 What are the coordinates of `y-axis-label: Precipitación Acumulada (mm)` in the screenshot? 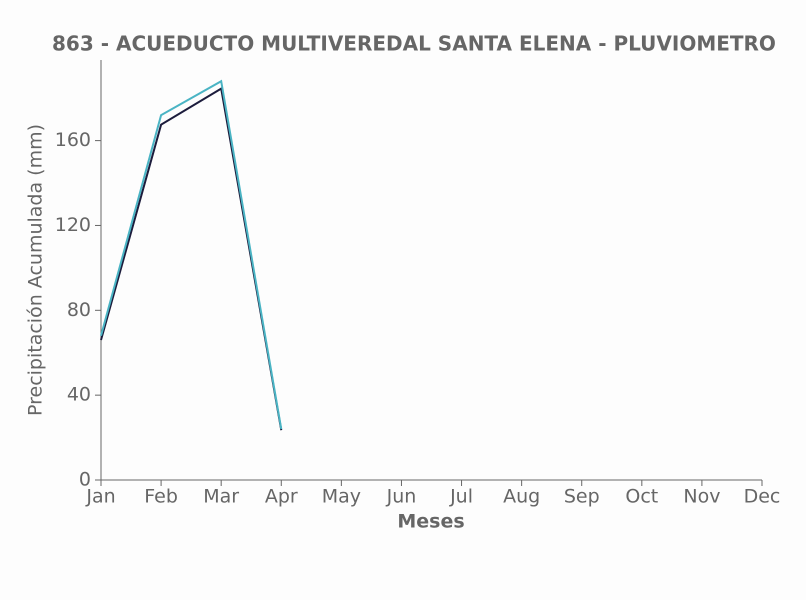 It's located at (36, 270).